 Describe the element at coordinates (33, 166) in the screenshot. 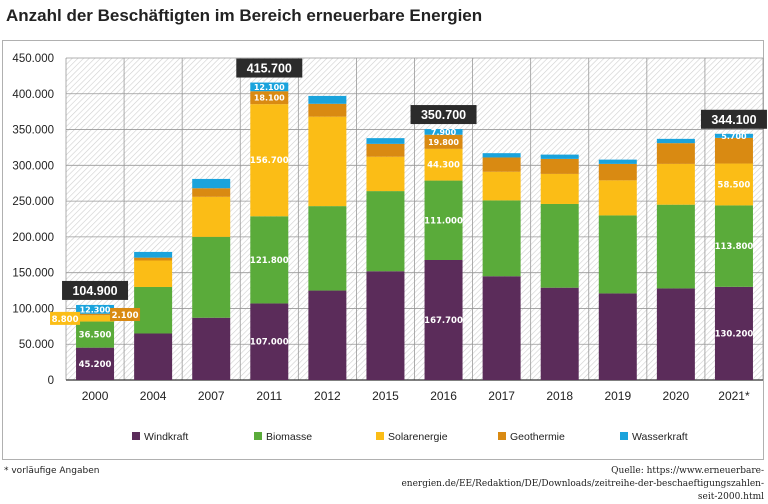

I see `y-tick-label: 300.000` at that location.